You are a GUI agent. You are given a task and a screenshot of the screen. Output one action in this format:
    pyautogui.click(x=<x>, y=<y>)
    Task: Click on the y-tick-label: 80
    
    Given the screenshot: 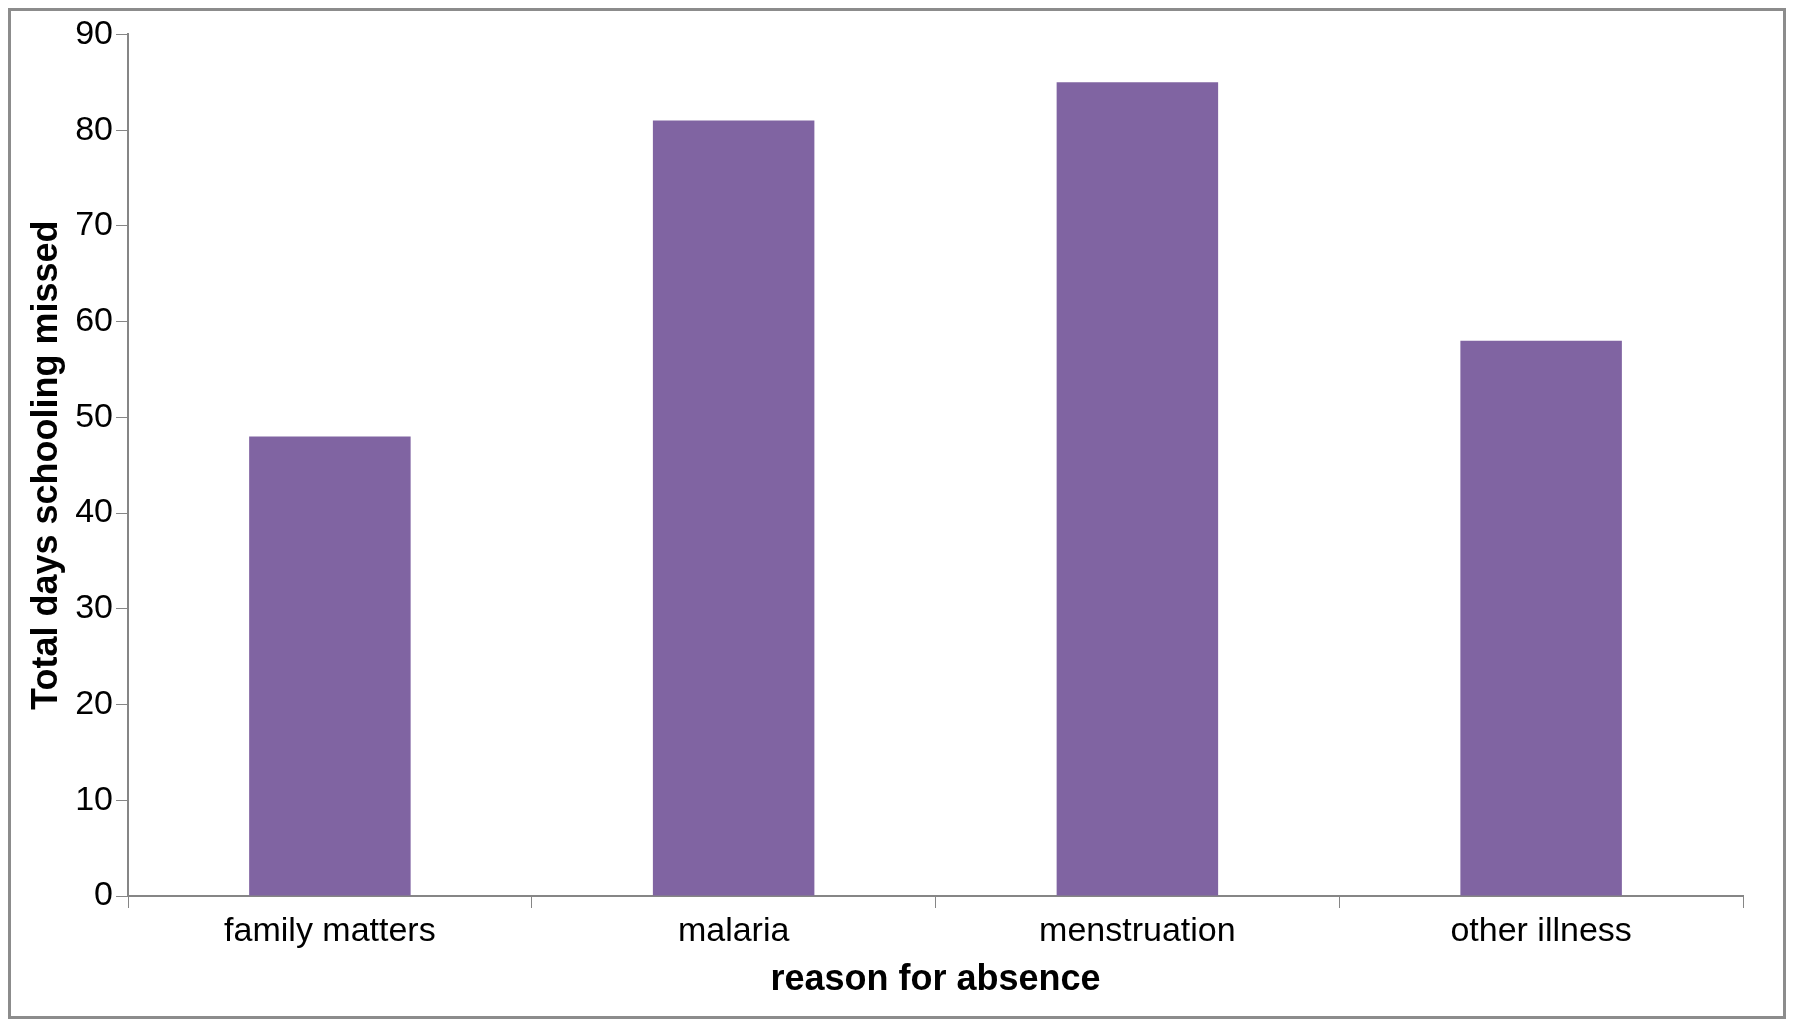 What is the action you would take?
    pyautogui.click(x=94, y=127)
    